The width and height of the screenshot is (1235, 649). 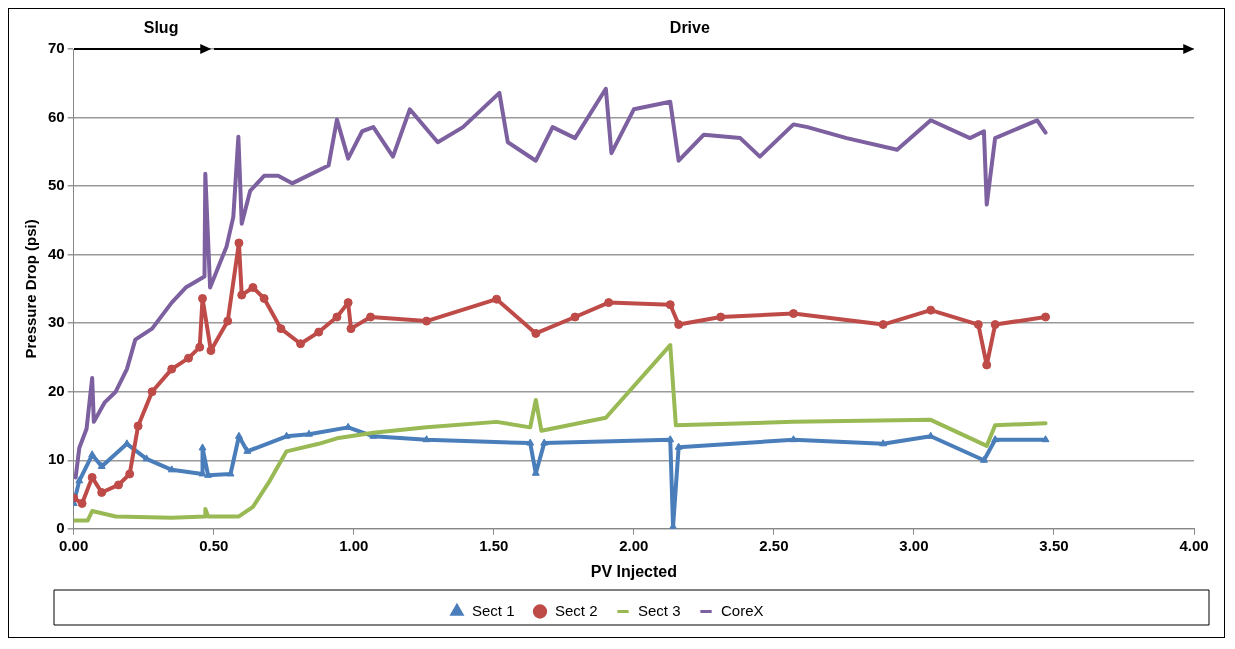 What do you see at coordinates (56, 48) in the screenshot?
I see `y-tick-label: 70` at bounding box center [56, 48].